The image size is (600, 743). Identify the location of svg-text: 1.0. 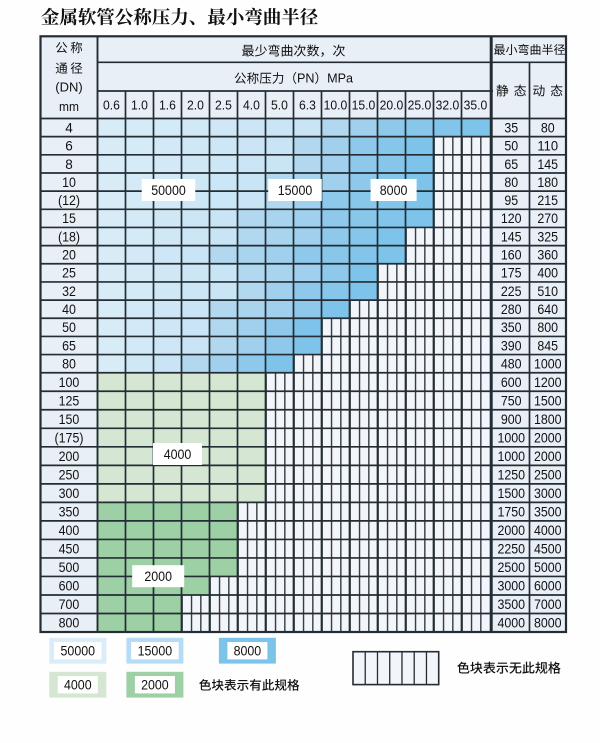
(139, 105).